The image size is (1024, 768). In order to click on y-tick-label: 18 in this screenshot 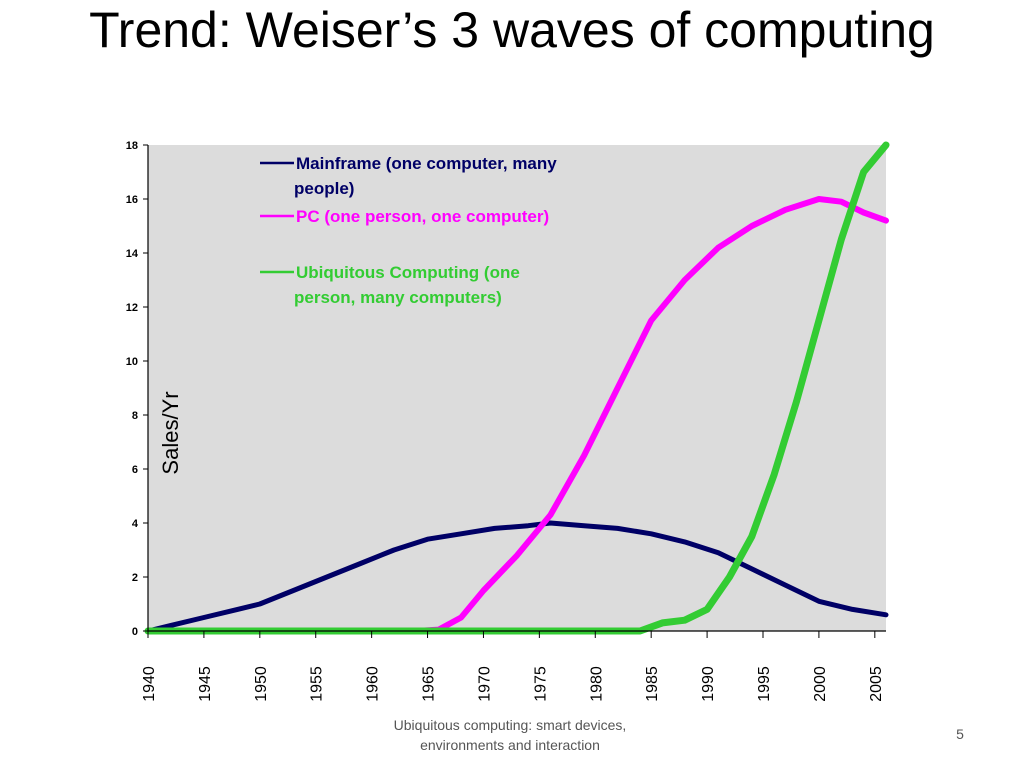, I will do `click(132, 146)`.